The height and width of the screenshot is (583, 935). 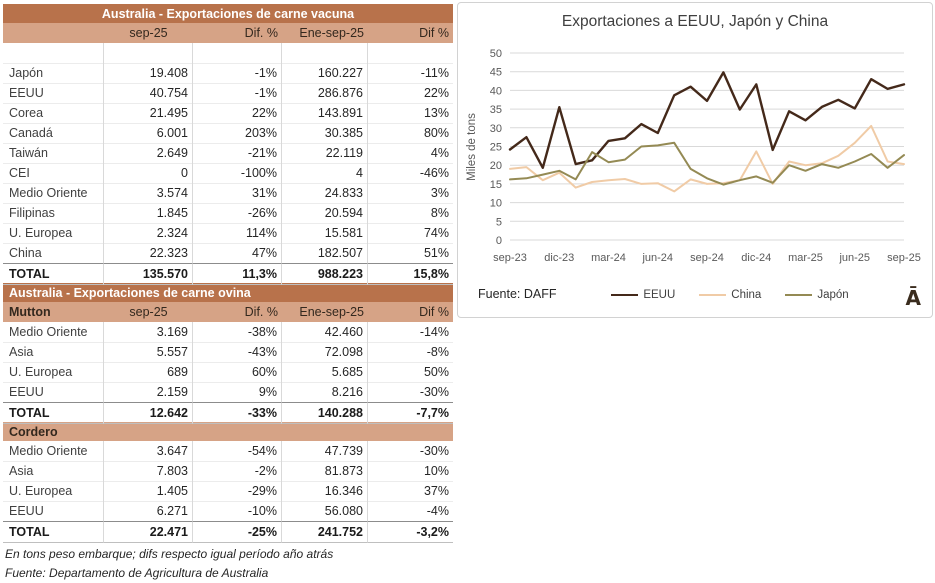 I want to click on legend-label: China, so click(x=746, y=295).